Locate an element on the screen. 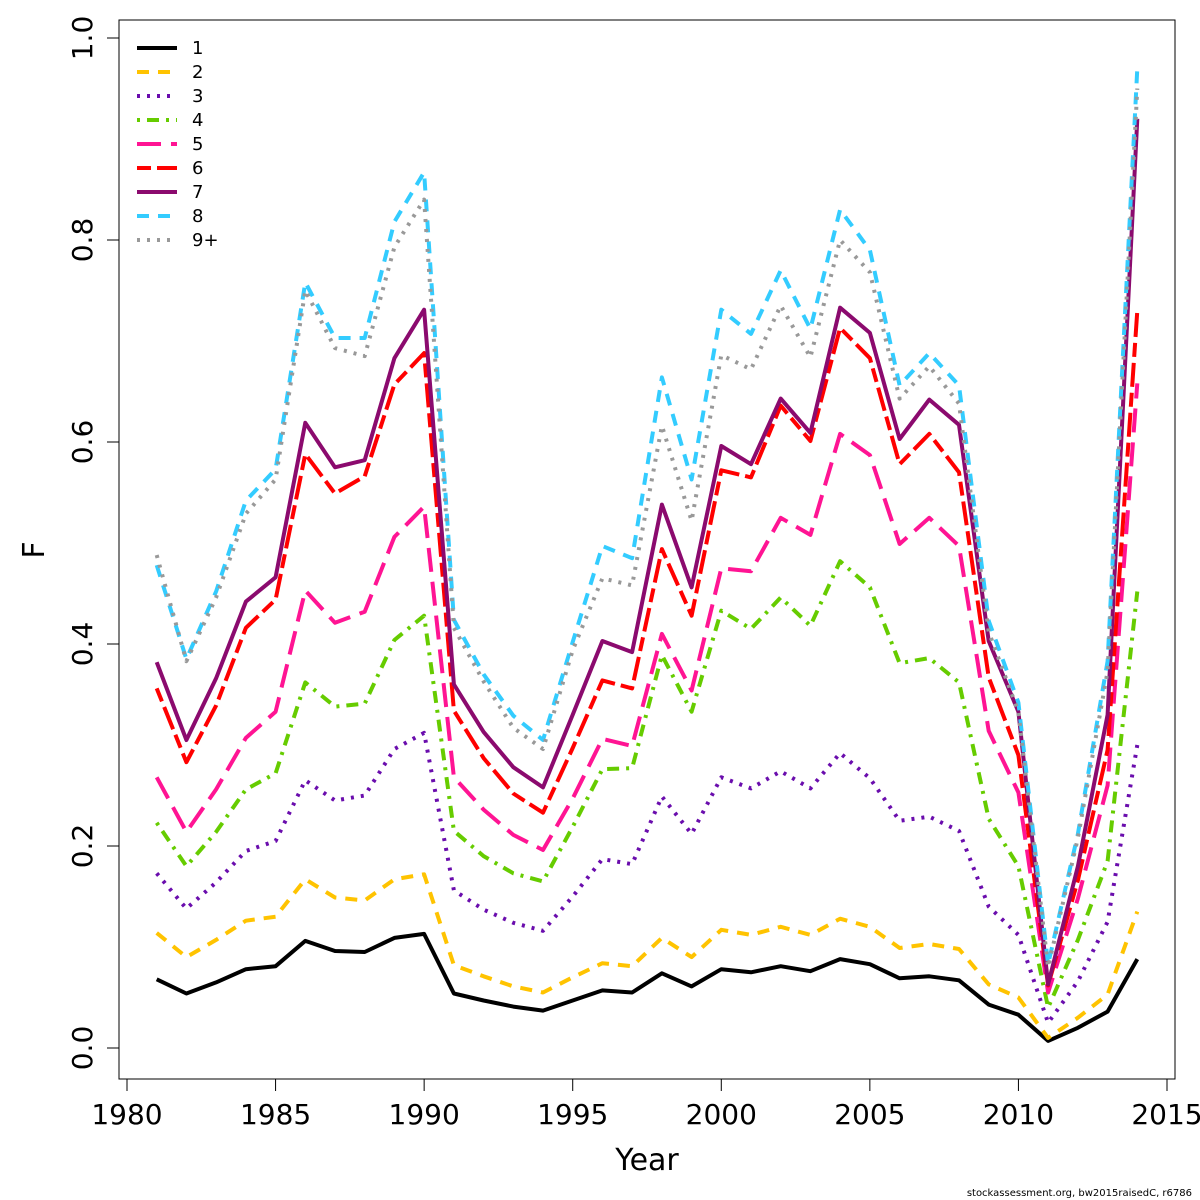 The image size is (1200, 1200). x-axis: 1980 1985 1990 1995 2000 2005 2010 2015 is located at coordinates (645, 1104).